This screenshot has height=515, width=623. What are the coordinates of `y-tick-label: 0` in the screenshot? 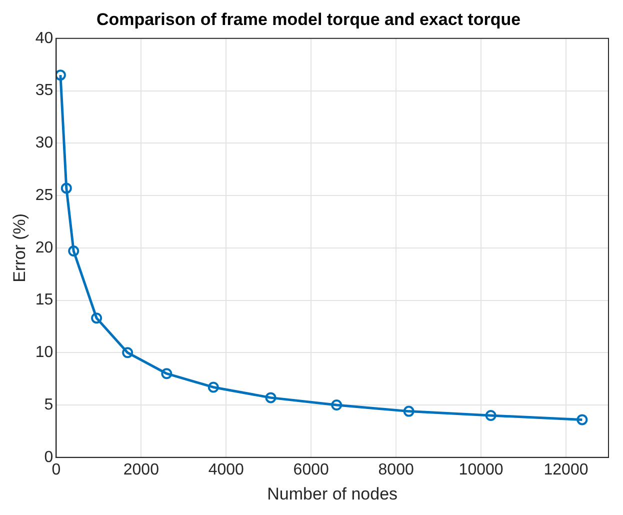 It's located at (49, 457).